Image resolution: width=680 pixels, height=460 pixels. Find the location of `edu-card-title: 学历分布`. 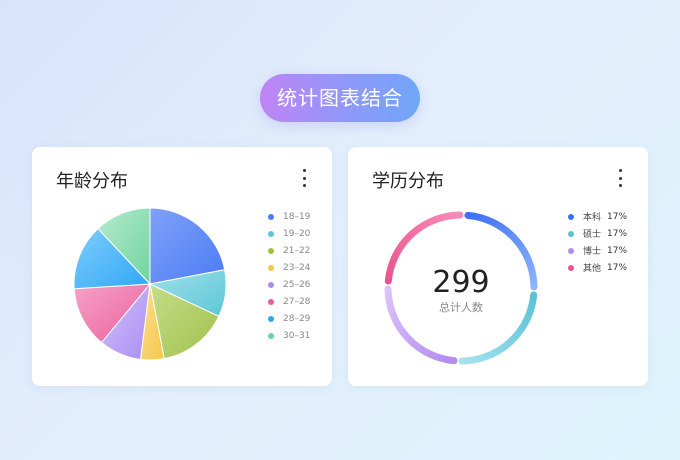

edu-card-title: 学历分布 is located at coordinates (408, 181).